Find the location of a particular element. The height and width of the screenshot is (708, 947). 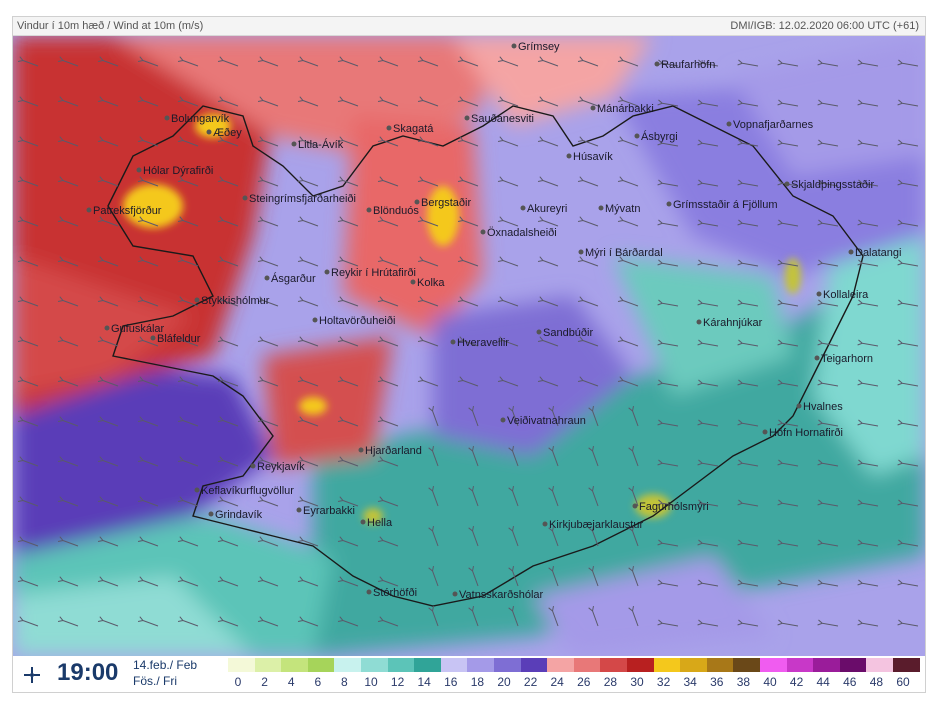

legend-label: 0 is located at coordinates (238, 682).